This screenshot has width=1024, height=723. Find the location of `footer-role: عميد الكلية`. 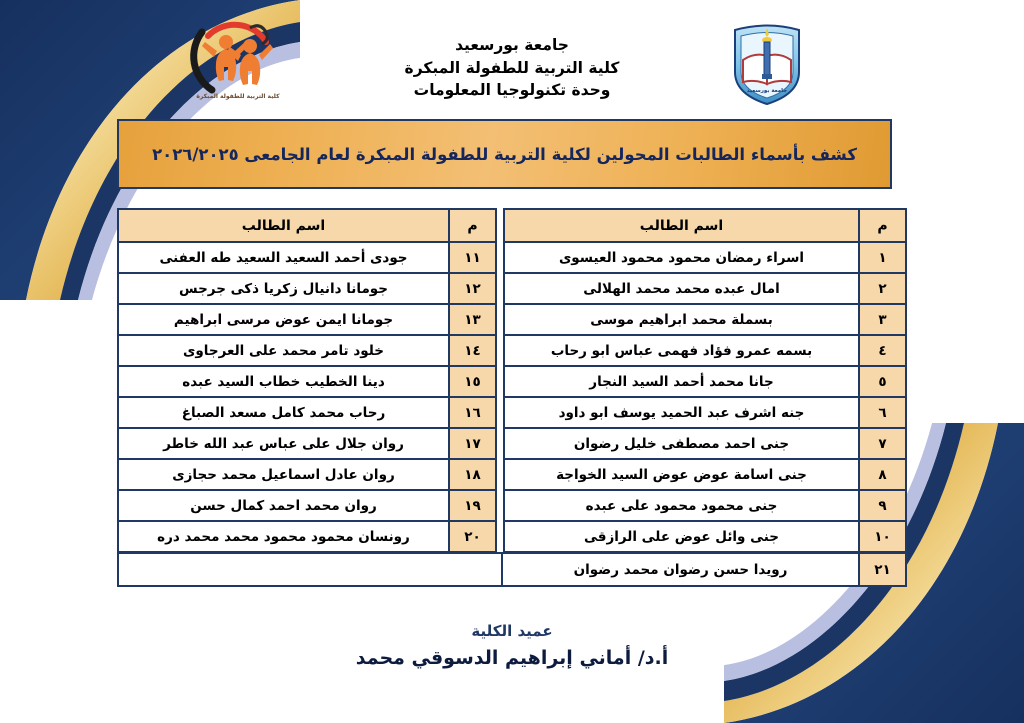

footer-role: عميد الكلية is located at coordinates (512, 631).